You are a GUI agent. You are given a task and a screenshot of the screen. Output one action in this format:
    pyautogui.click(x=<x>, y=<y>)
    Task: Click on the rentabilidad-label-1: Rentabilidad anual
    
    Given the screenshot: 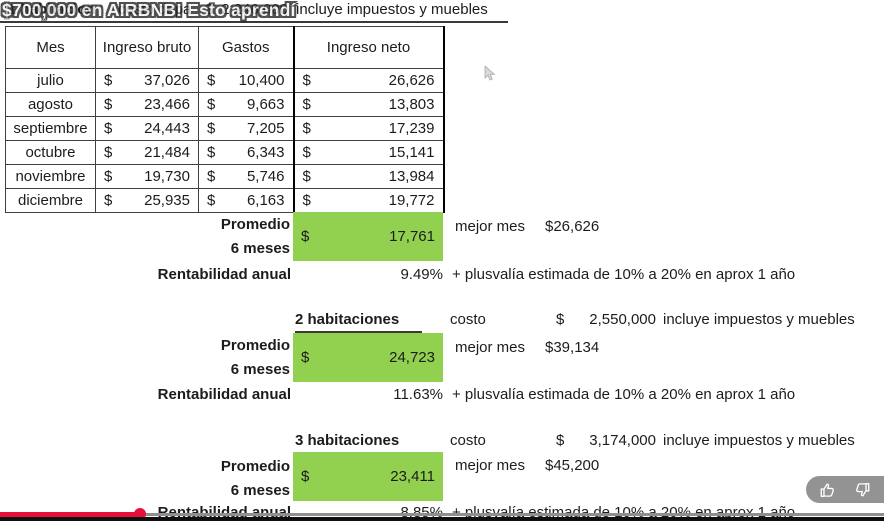 What is the action you would take?
    pyautogui.click(x=224, y=274)
    